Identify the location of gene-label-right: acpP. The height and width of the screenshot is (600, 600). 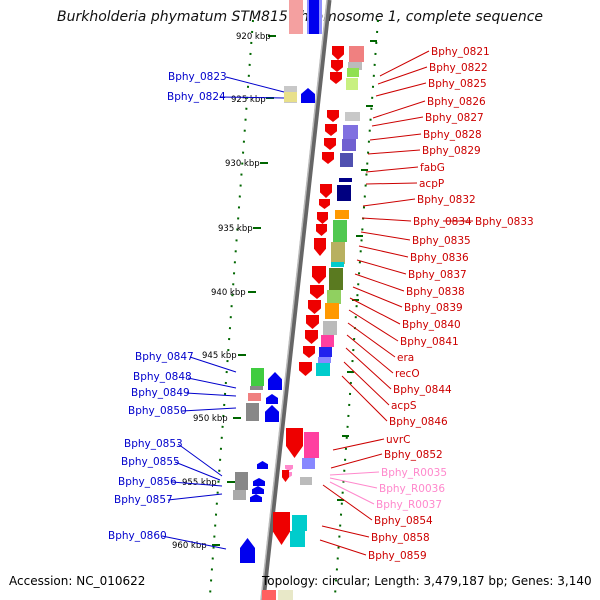
(431, 184).